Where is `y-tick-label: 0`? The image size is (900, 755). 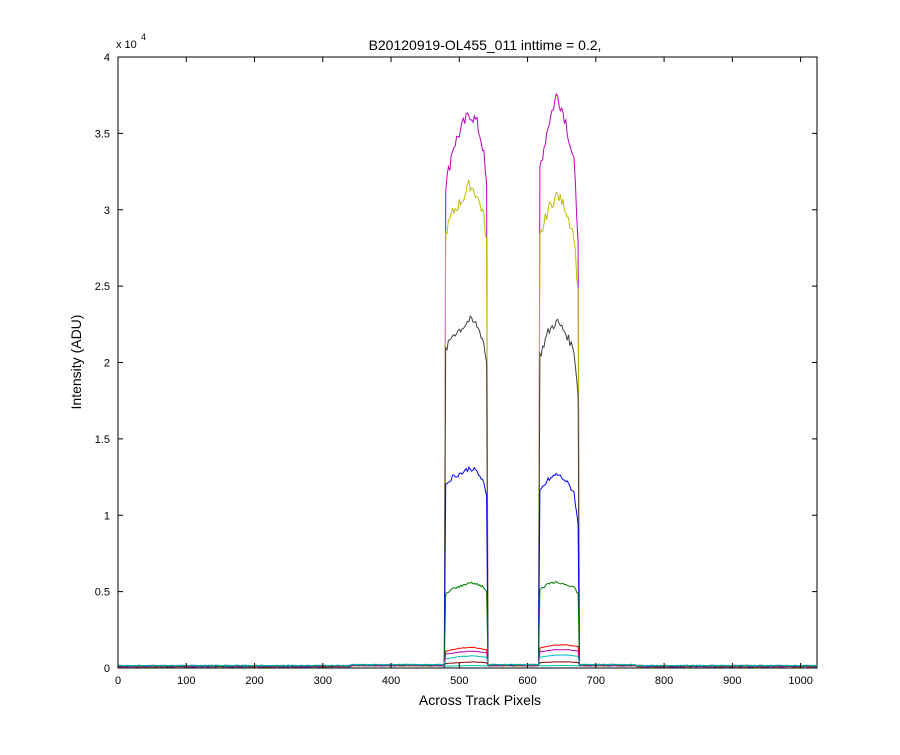
y-tick-label: 0 is located at coordinates (107, 669).